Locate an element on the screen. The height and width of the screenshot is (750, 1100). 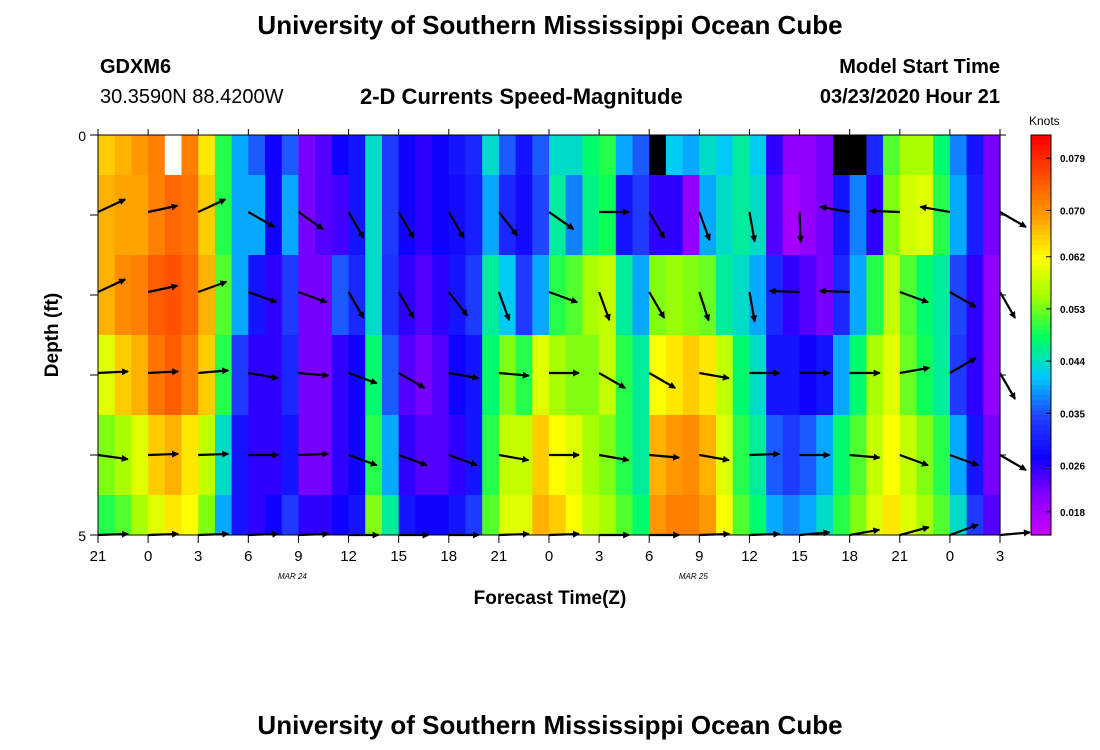
colorbar-tick-label: 0.035 is located at coordinates (1072, 414).